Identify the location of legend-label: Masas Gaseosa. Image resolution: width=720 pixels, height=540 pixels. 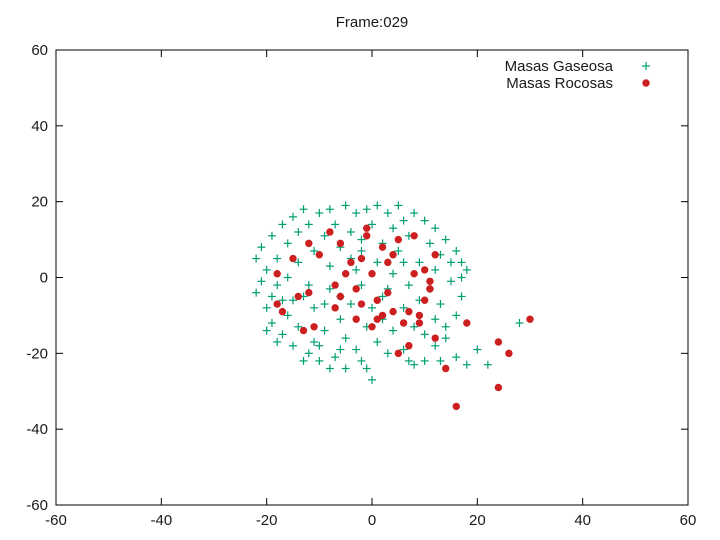
(559, 66).